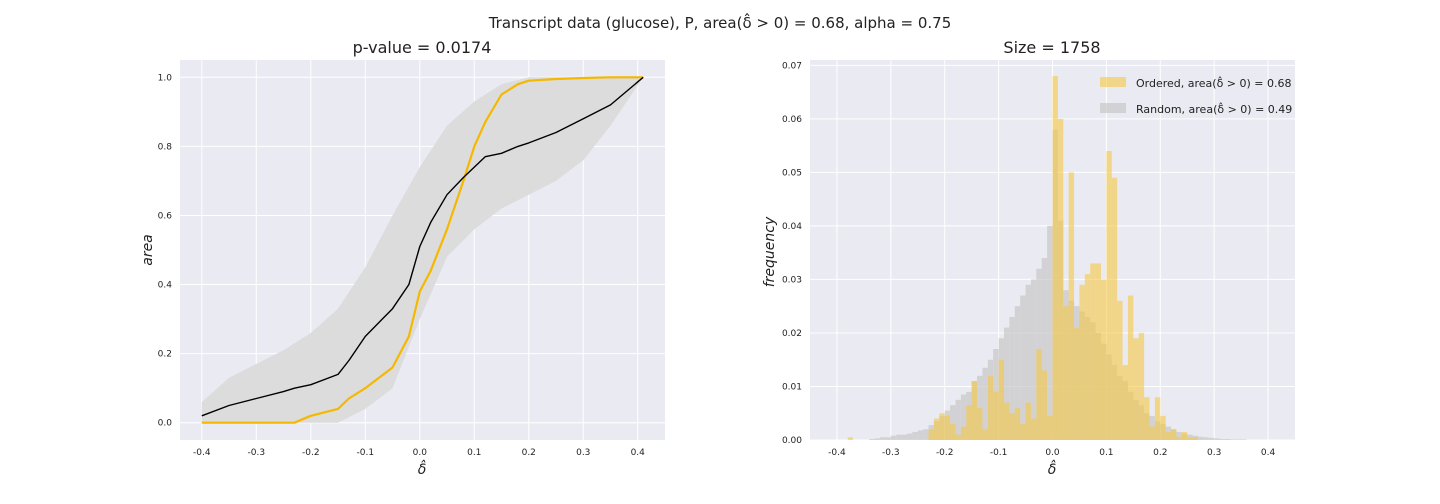 The width and height of the screenshot is (1440, 504). What do you see at coordinates (1051, 47) in the screenshot?
I see `right-chart-title: Size = 1758` at bounding box center [1051, 47].